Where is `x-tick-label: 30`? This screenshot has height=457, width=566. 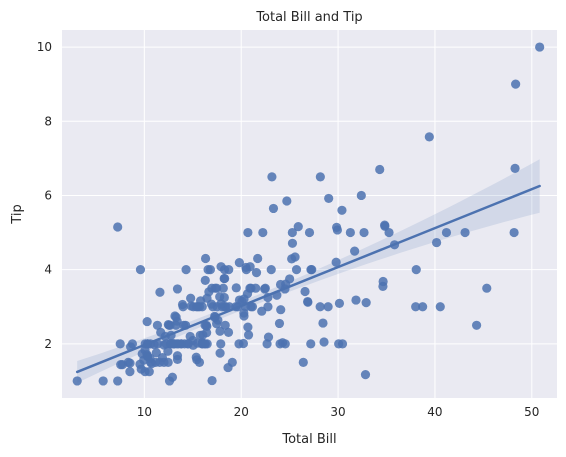
x-tick-label: 30 is located at coordinates (337, 412).